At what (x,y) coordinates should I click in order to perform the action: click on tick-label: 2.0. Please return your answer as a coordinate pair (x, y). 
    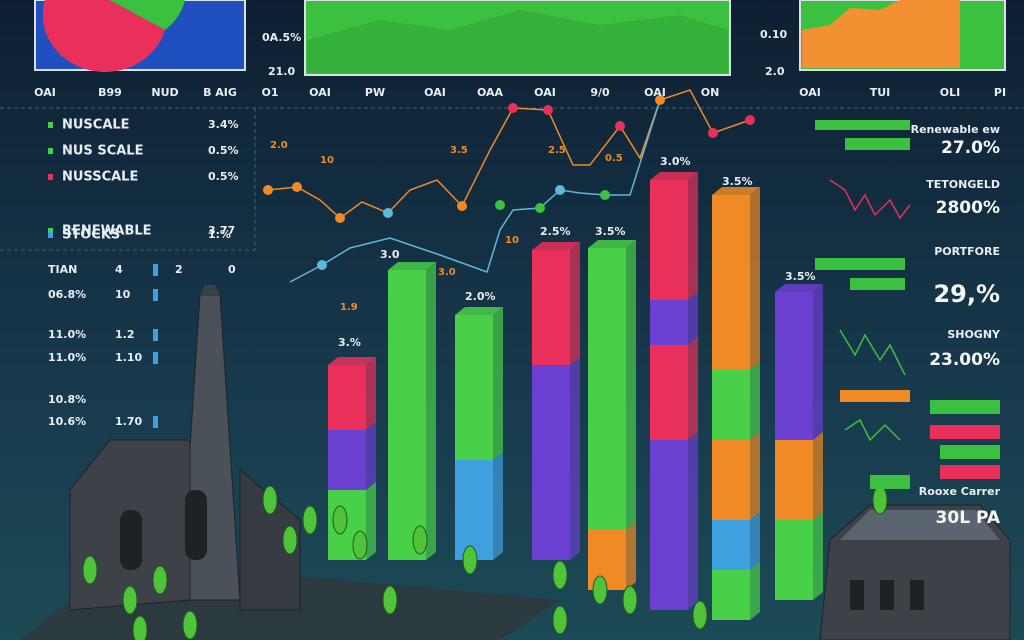
    Looking at the image, I should click on (775, 71).